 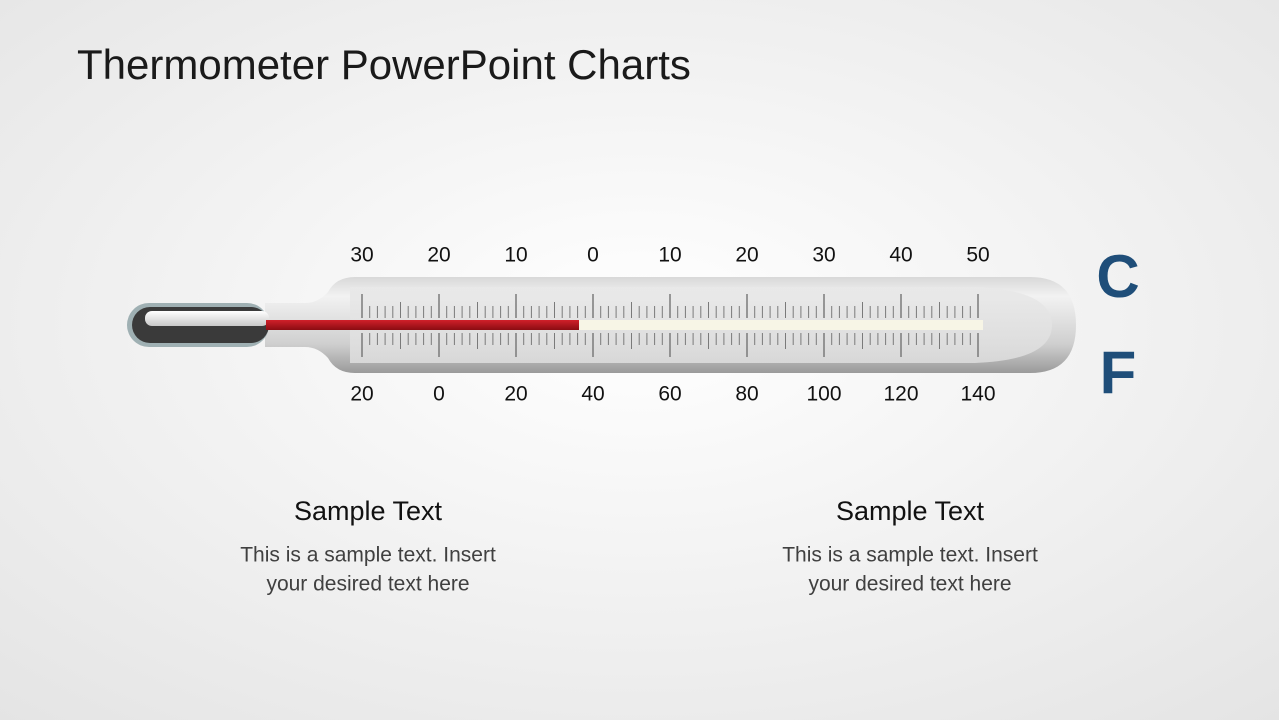 I want to click on celsius-label: 0, so click(x=593, y=255).